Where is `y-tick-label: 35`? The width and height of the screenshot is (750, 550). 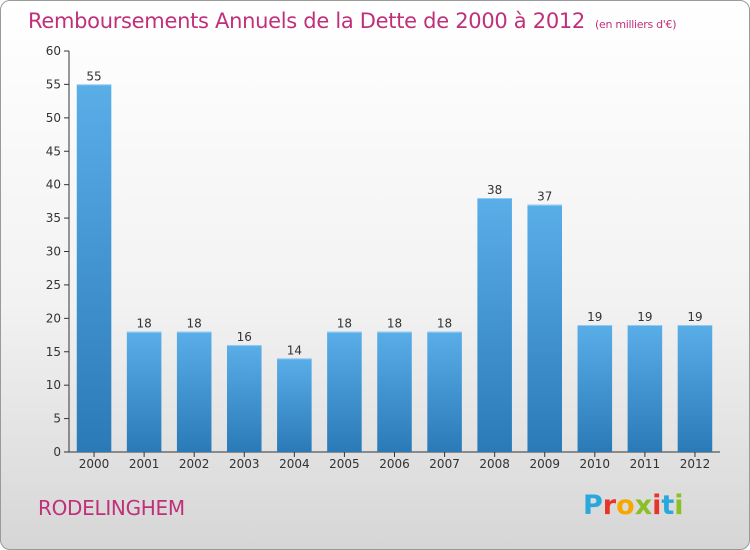
y-tick-label: 35 is located at coordinates (53, 218).